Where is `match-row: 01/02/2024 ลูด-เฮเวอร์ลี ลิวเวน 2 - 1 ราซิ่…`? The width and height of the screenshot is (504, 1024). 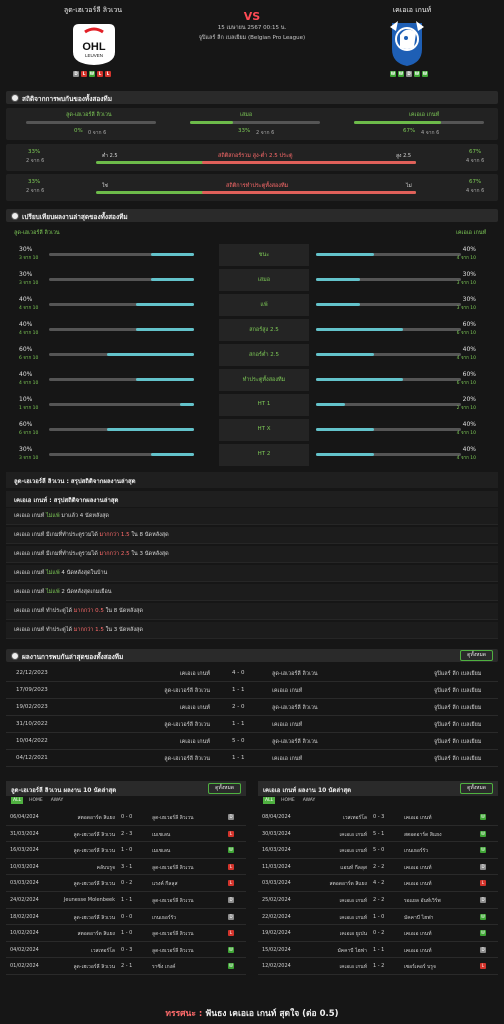 match-row: 01/02/2024 ลูด-เฮเวอร์ลี ลิวเวน 2 - 1 ราซิ่… is located at coordinates (126, 966).